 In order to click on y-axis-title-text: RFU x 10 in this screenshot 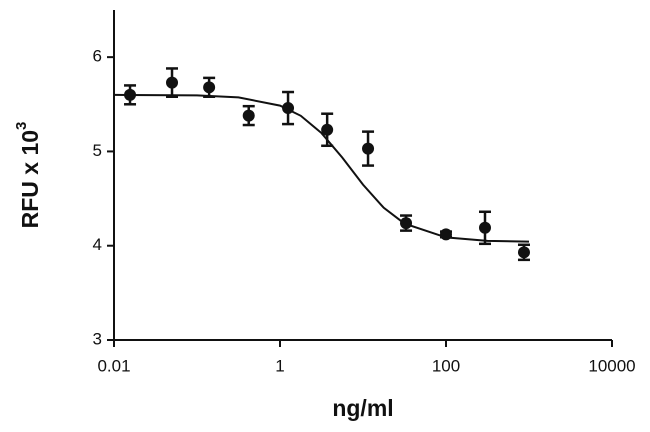, I will do `click(30, 179)`.